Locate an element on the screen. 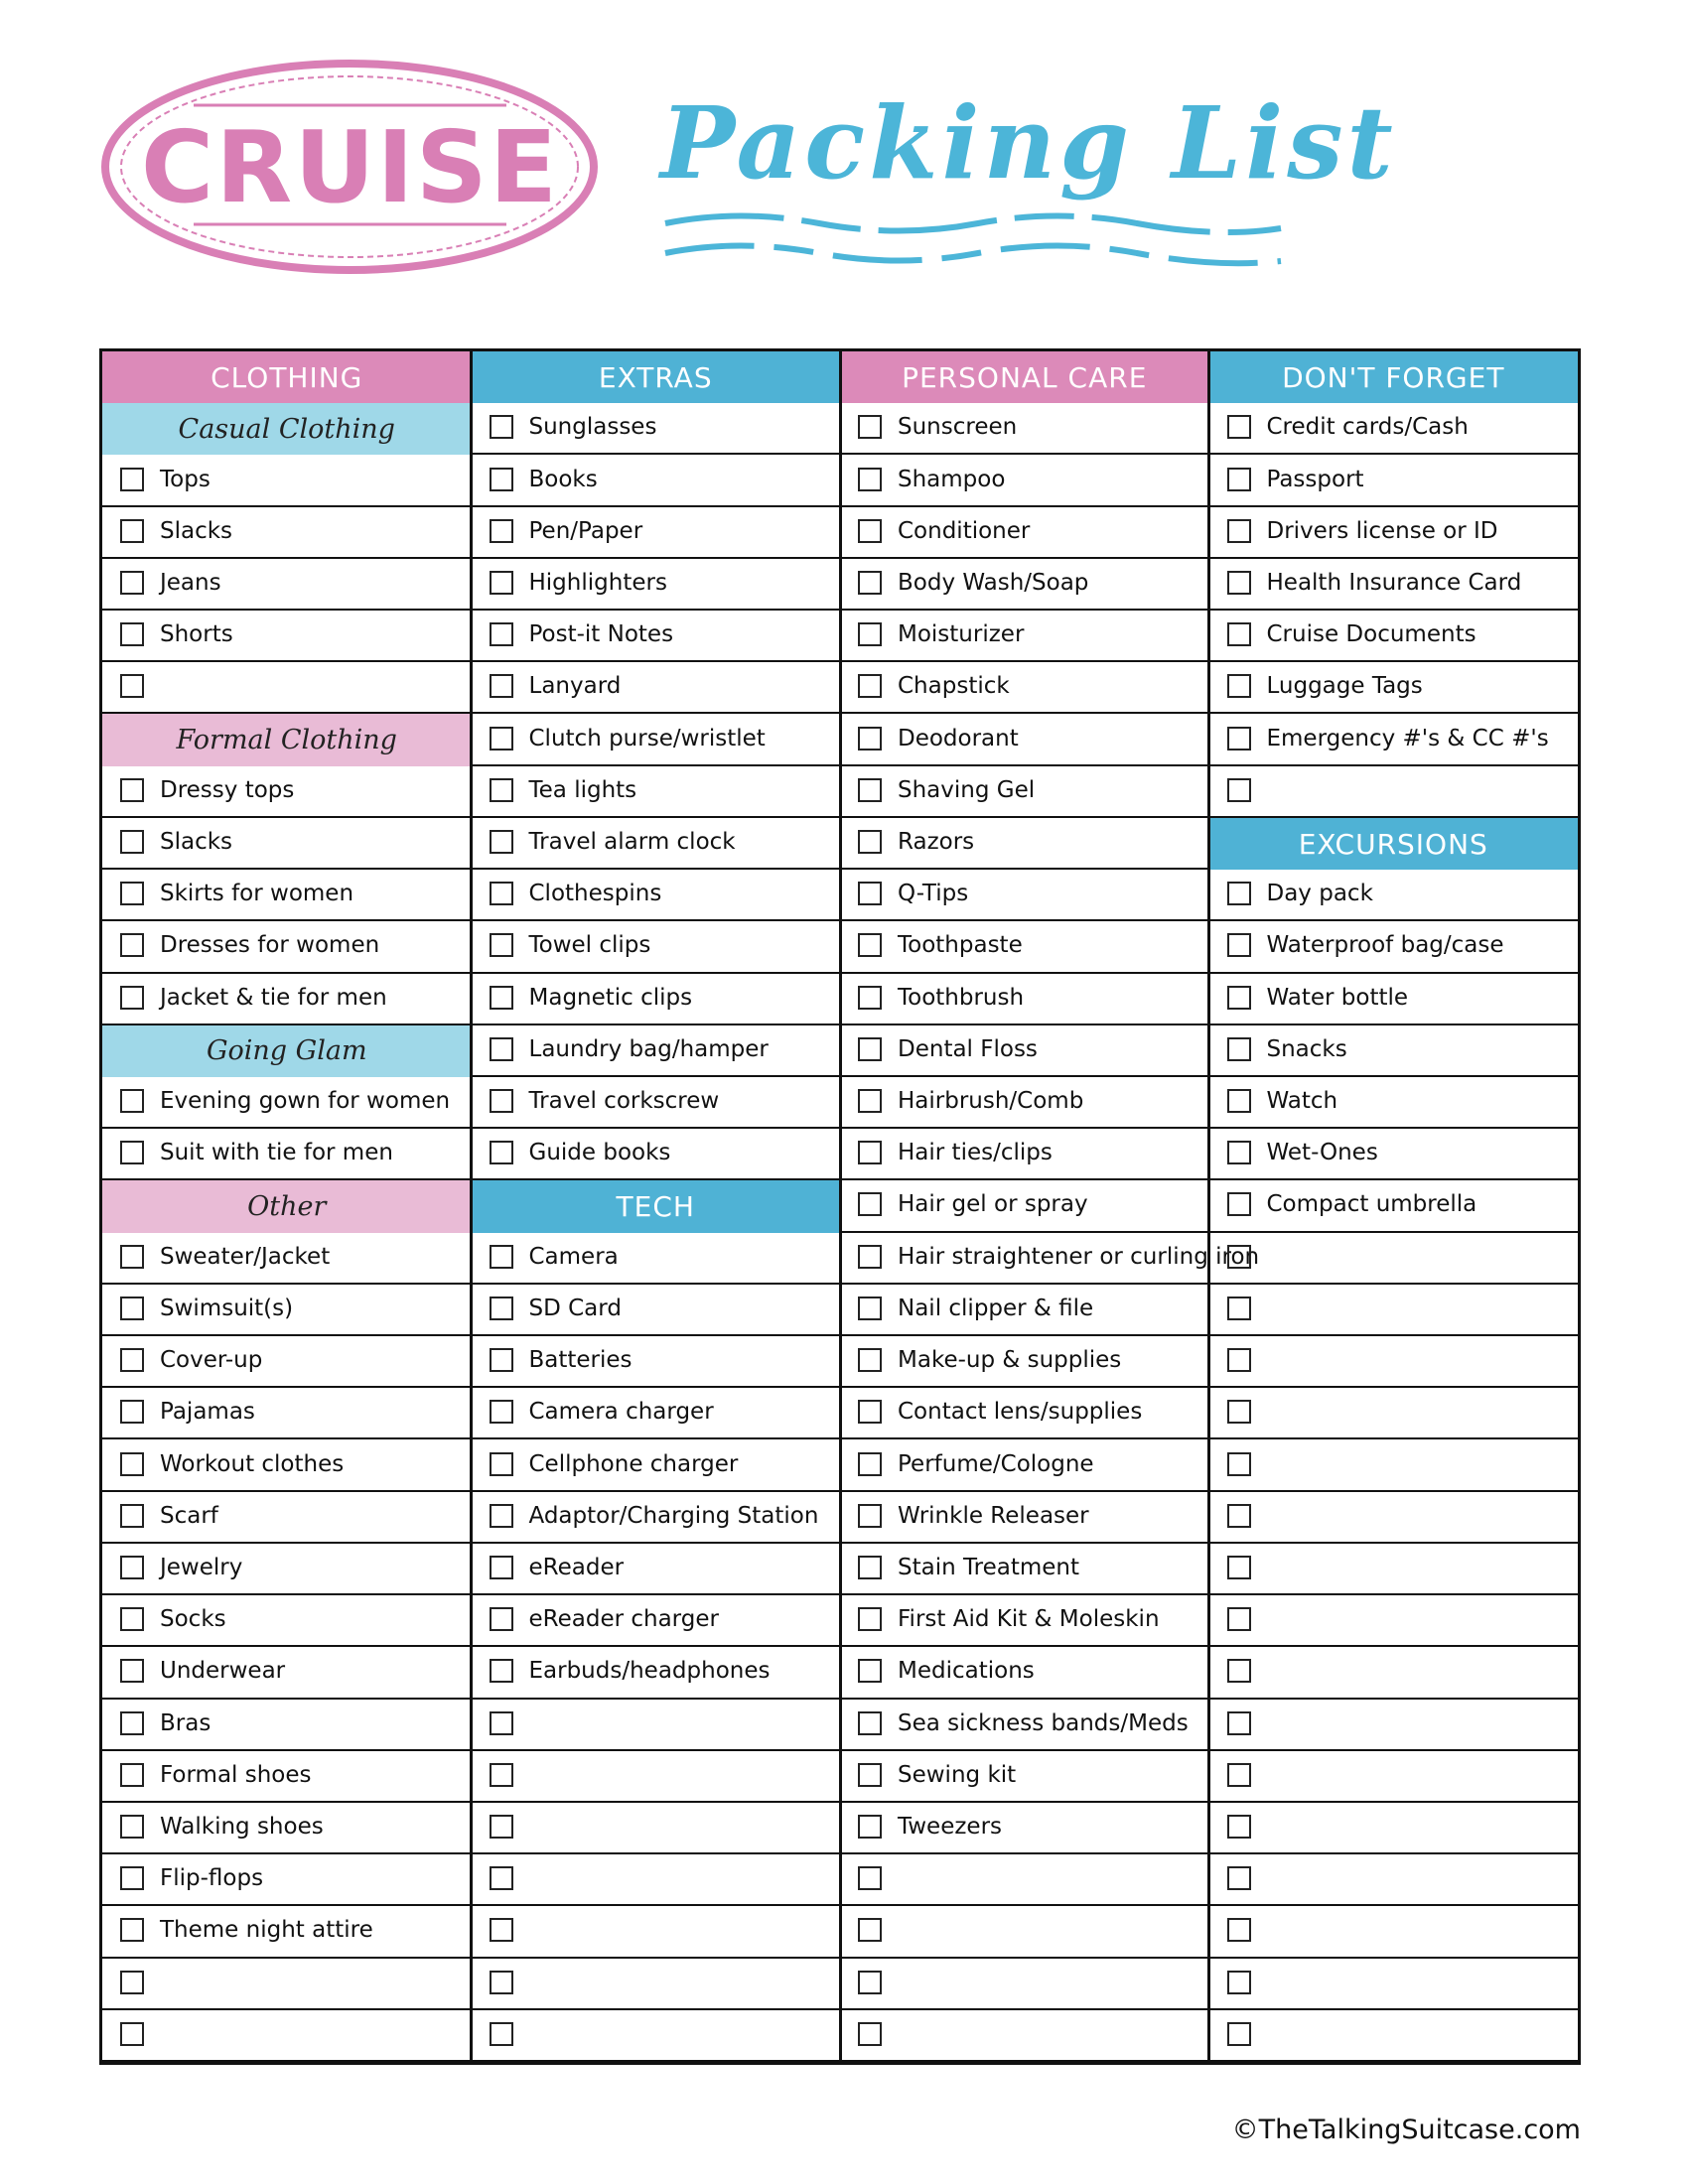  item-row: Jacket & tie for men is located at coordinates (287, 999).